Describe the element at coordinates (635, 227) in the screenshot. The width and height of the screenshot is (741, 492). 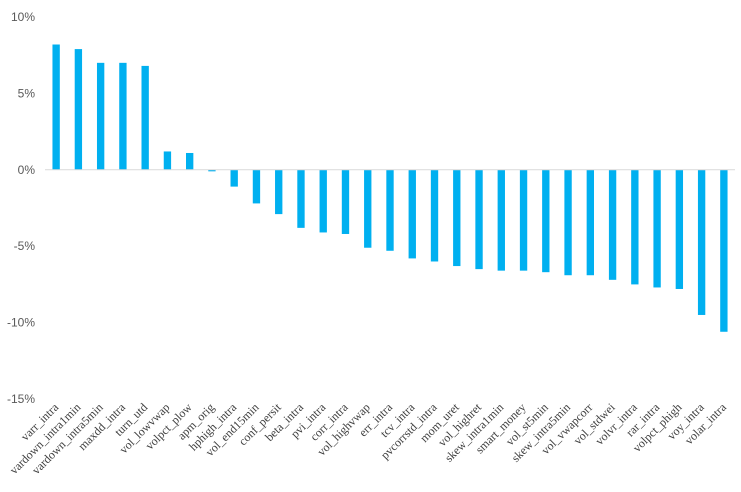
I see `bar-volvr_intra` at that location.